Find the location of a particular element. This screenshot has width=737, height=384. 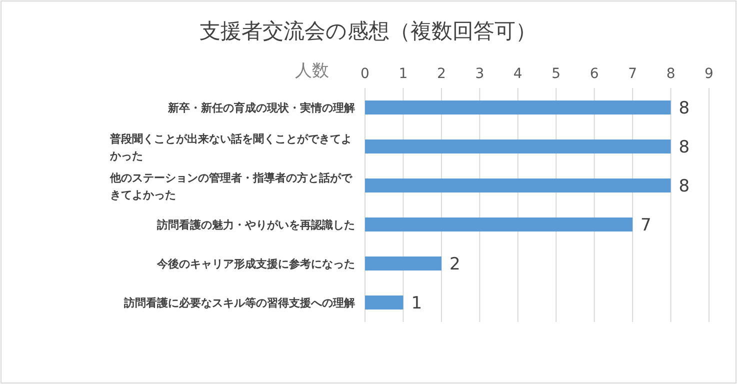

y-tick-label: 他のステーションの管理者・指導者の方と話ができてよかった is located at coordinates (231, 187).